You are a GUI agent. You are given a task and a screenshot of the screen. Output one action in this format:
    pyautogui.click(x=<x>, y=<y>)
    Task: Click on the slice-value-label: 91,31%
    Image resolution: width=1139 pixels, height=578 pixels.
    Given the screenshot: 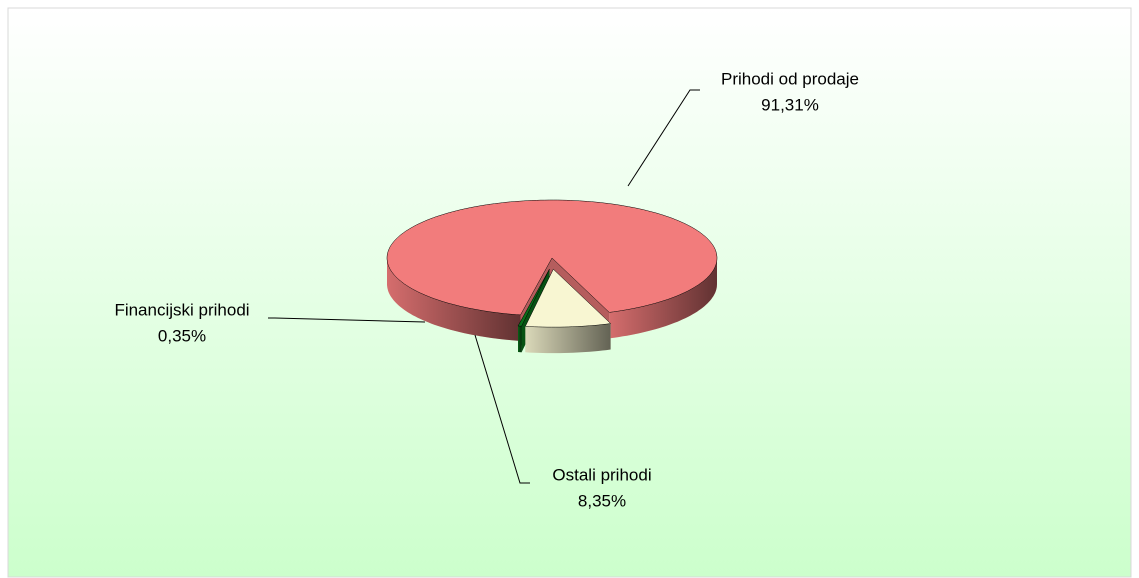 What is the action you would take?
    pyautogui.click(x=790, y=104)
    